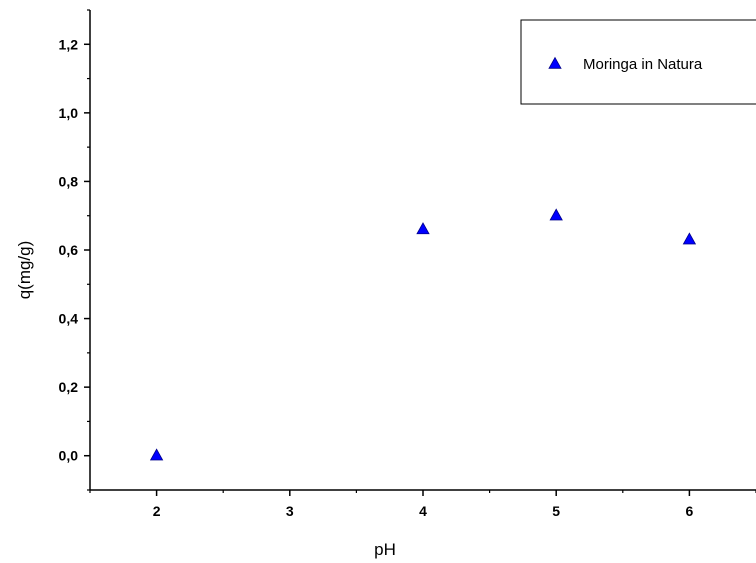  Describe the element at coordinates (69, 456) in the screenshot. I see `y-tick-label: 0,0` at that location.